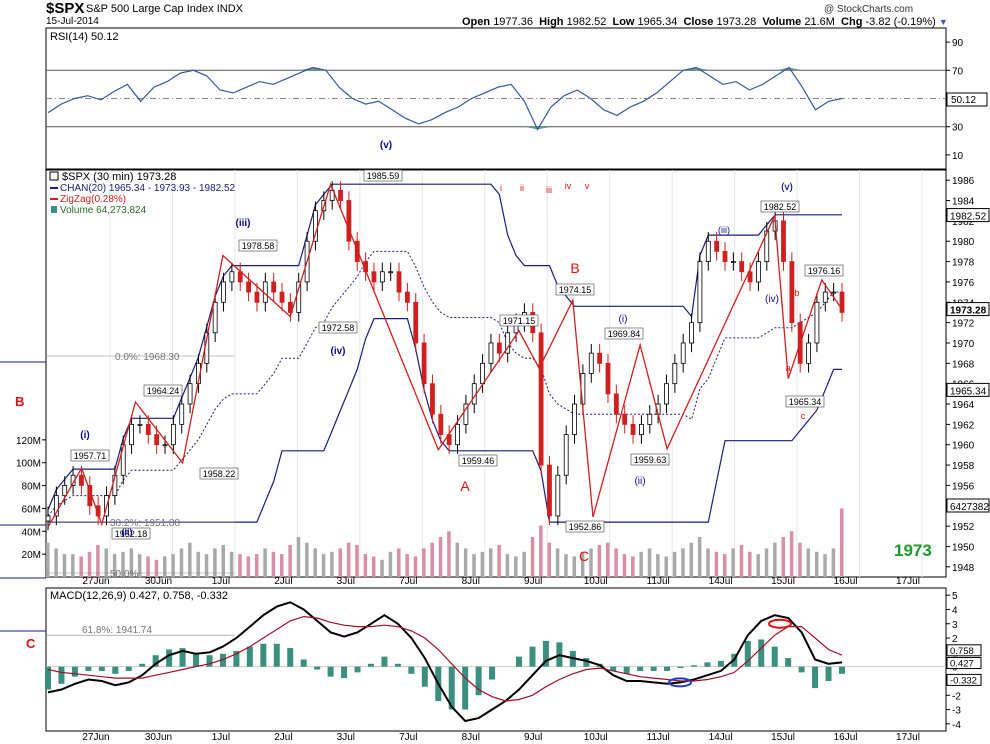 The image size is (990, 744). I want to click on rsi-tick-label: 70, so click(958, 71).